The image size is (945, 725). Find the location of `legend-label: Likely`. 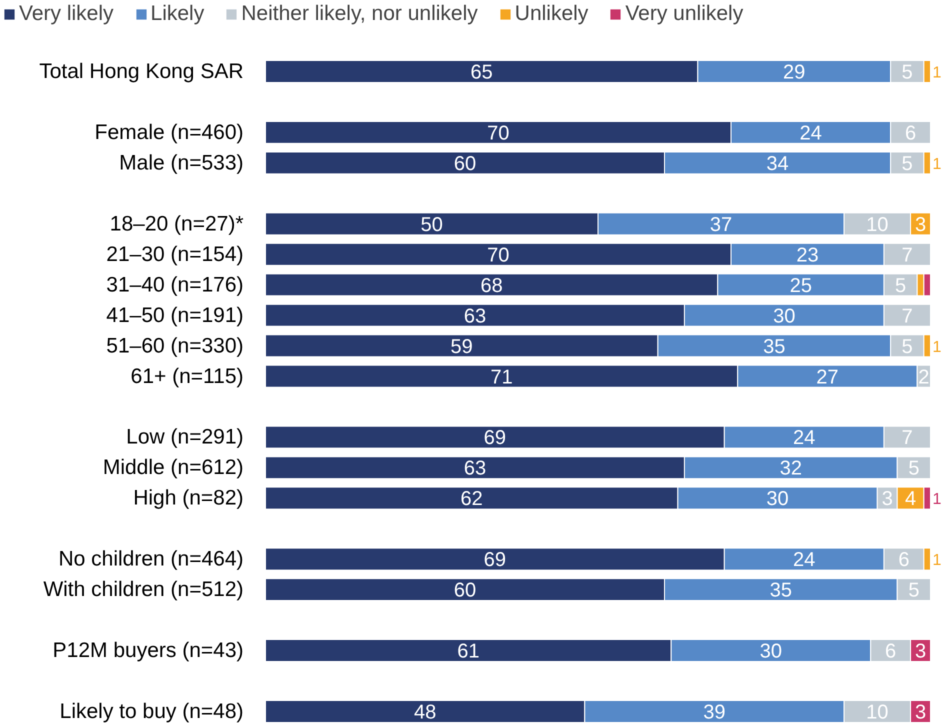

legend-label: Likely is located at coordinates (177, 14).